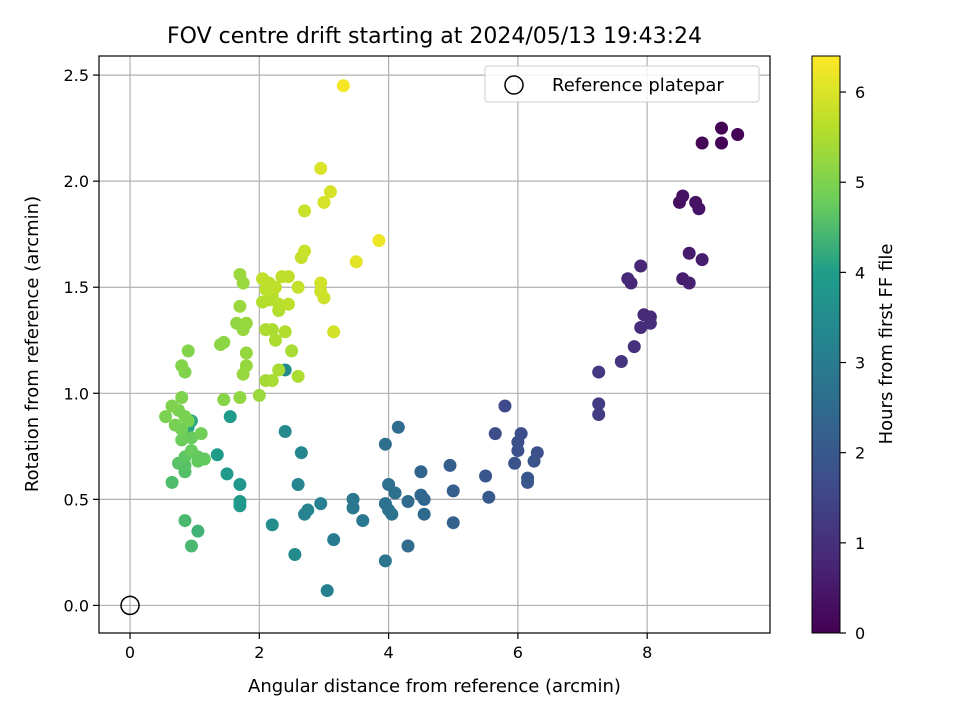 The width and height of the screenshot is (960, 720). I want to click on x-axis-label: Angular distance from reference (arcmin), so click(434, 686).